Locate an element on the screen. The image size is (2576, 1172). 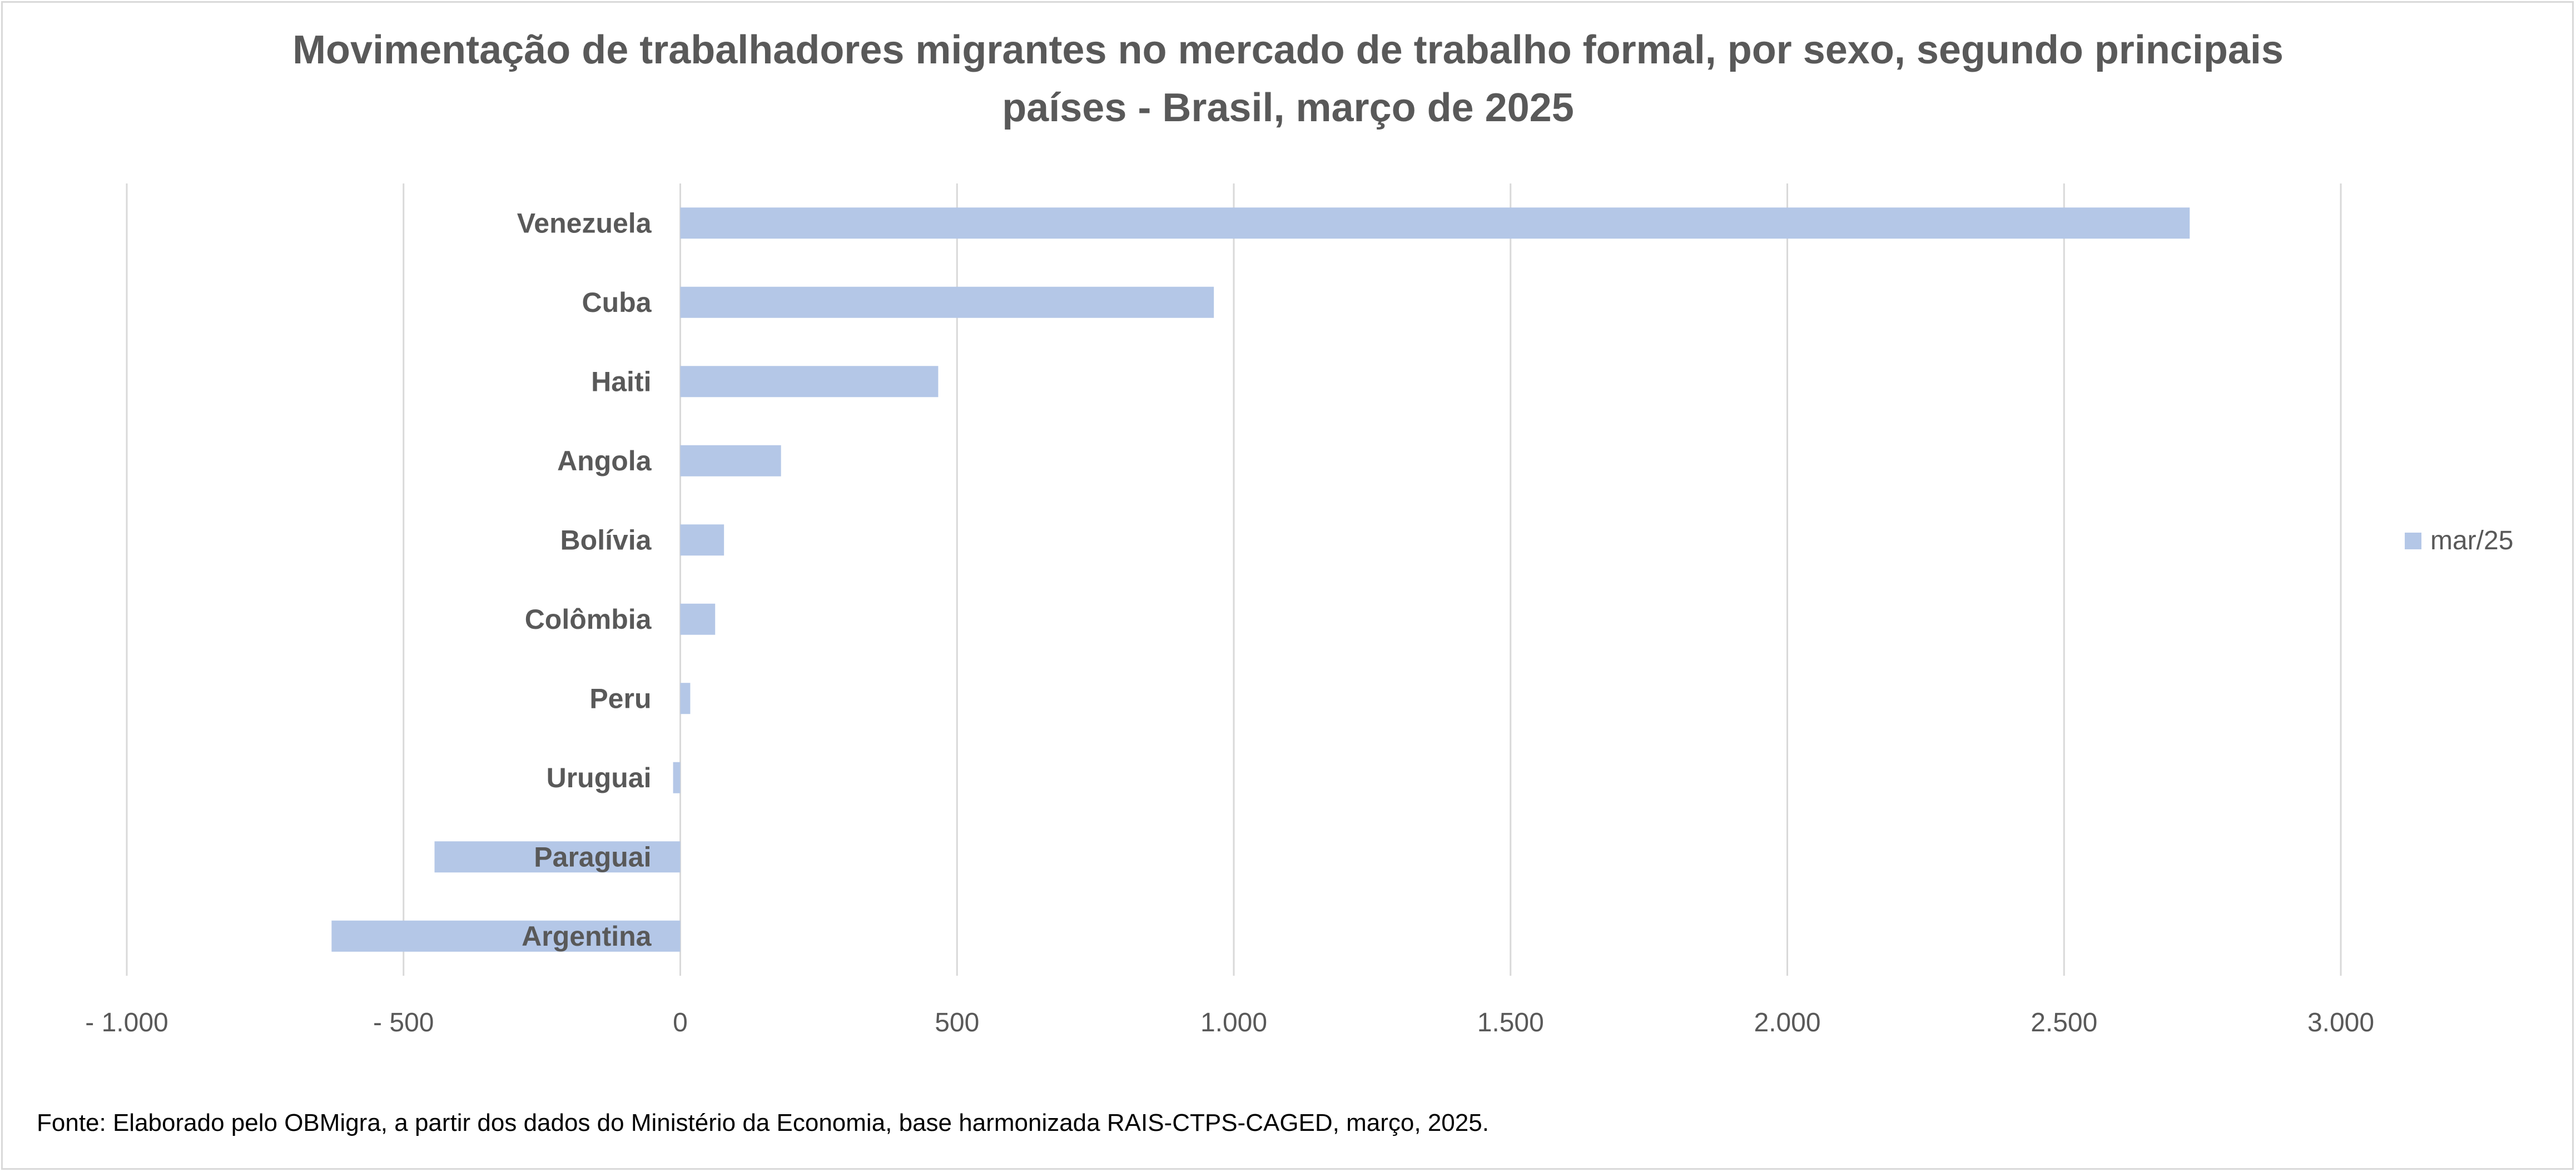
category-label: Bolívia is located at coordinates (606, 539).